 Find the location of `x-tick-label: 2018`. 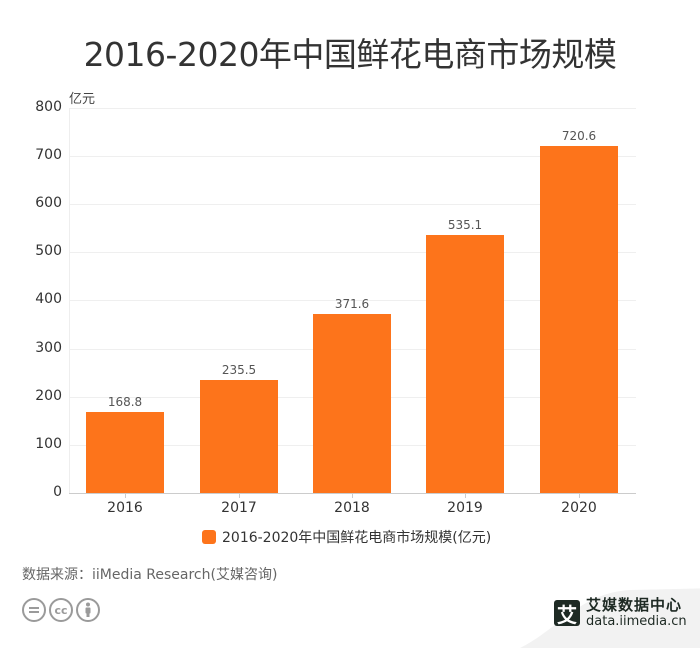

x-tick-label: 2018 is located at coordinates (352, 508).